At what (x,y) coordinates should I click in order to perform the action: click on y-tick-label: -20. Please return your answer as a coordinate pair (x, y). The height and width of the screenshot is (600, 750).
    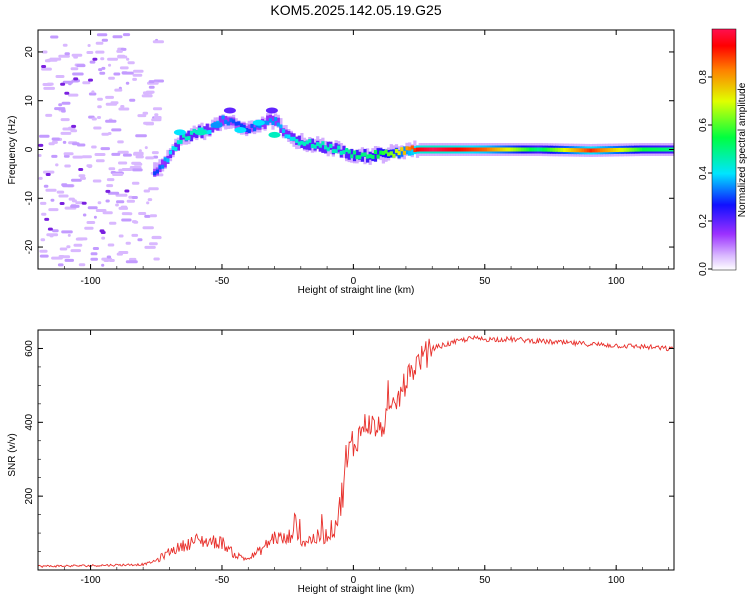
    Looking at the image, I should click on (29, 246).